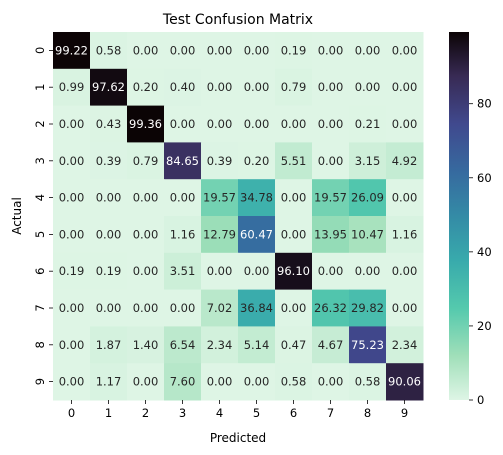 The height and width of the screenshot is (455, 503). What do you see at coordinates (183, 345) in the screenshot?
I see `cell-value-label: 6.54` at bounding box center [183, 345].